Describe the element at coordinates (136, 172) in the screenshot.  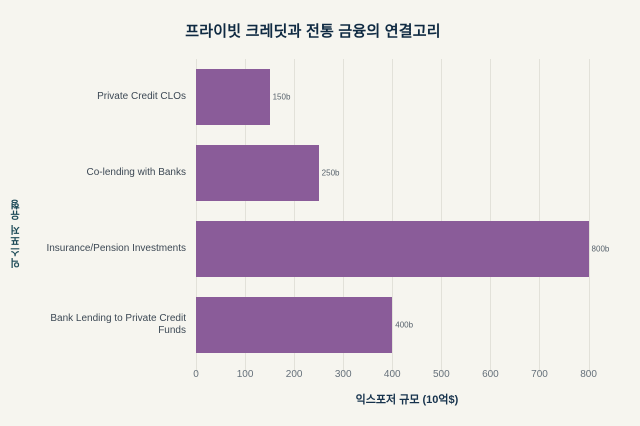
I see `category-label: Co-lending with Banks` at that location.